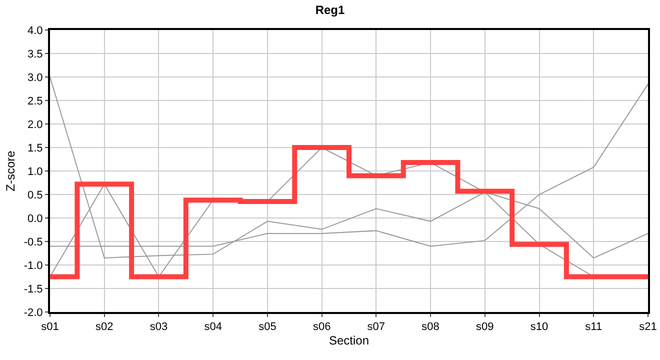 The image size is (660, 360). What do you see at coordinates (35, 218) in the screenshot?
I see `y-tick-label: 0.0` at bounding box center [35, 218].